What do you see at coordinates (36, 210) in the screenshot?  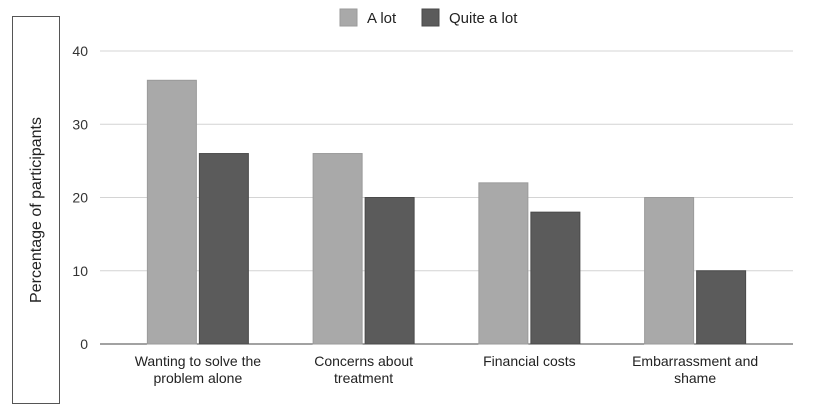 I see `y-axis-label-box` at bounding box center [36, 210].